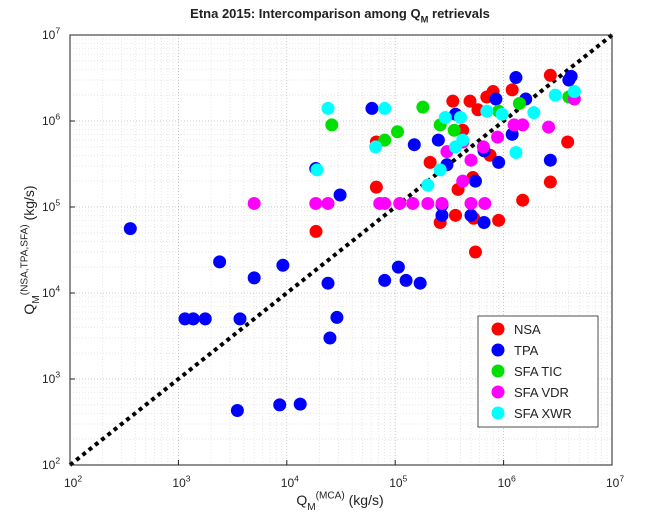  Describe the element at coordinates (301, 500) in the screenshot. I see `x-axis-label-part: Q` at that location.